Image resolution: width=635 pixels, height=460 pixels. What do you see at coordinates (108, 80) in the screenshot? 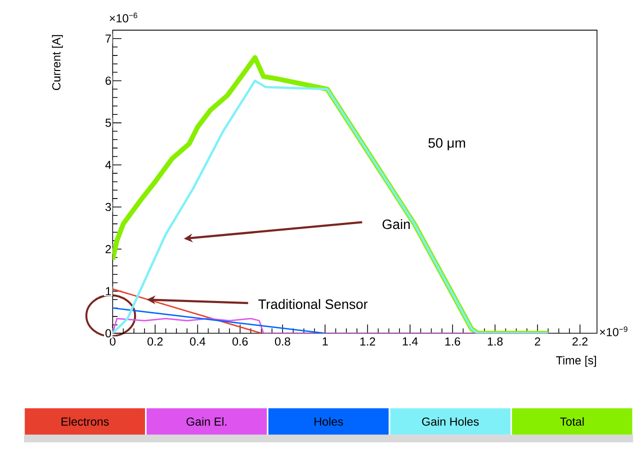
I see `y-tick-label: 6` at bounding box center [108, 80].